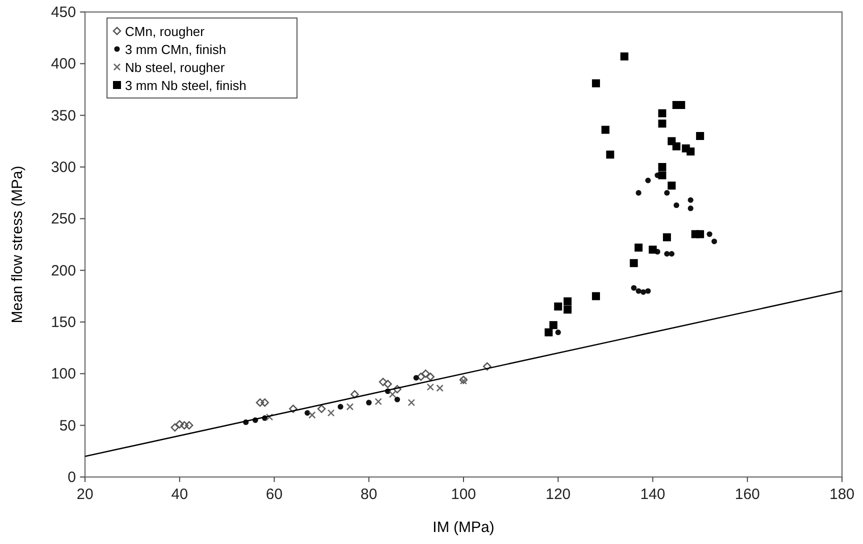  Describe the element at coordinates (747, 494) in the screenshot. I see `x-tick-label: 160` at that location.